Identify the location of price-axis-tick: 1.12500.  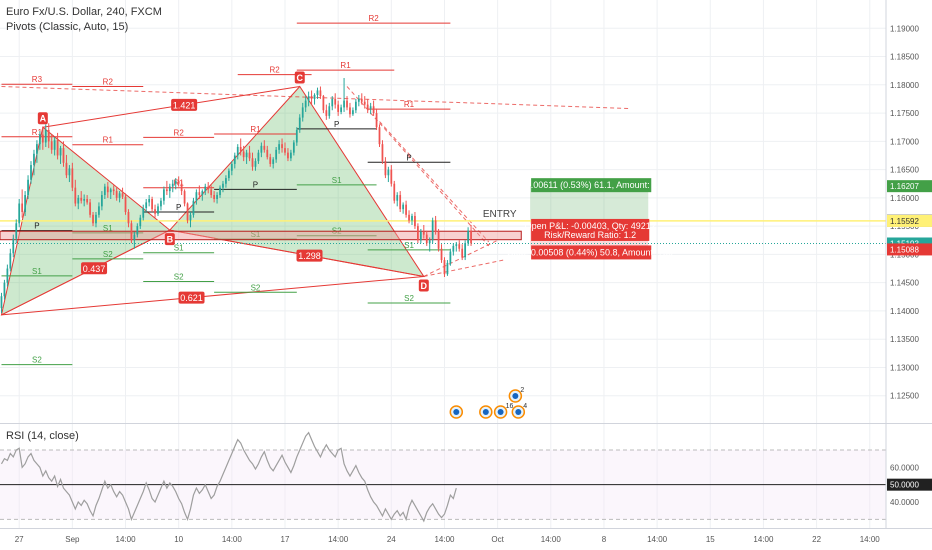
(904, 396).